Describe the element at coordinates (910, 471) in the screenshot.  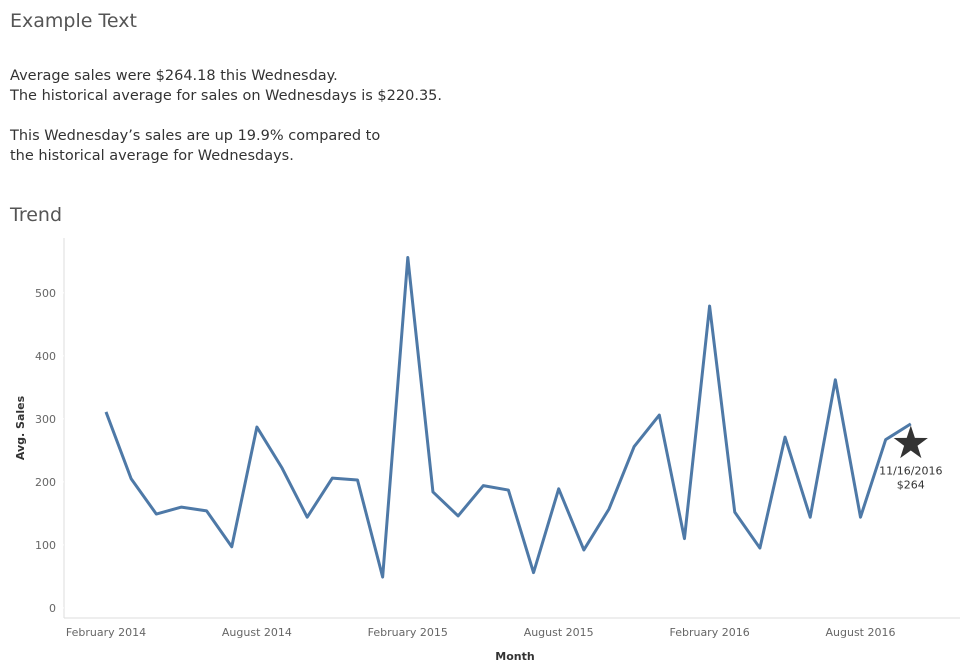
I see `marker-date: 11/16/2016` at that location.